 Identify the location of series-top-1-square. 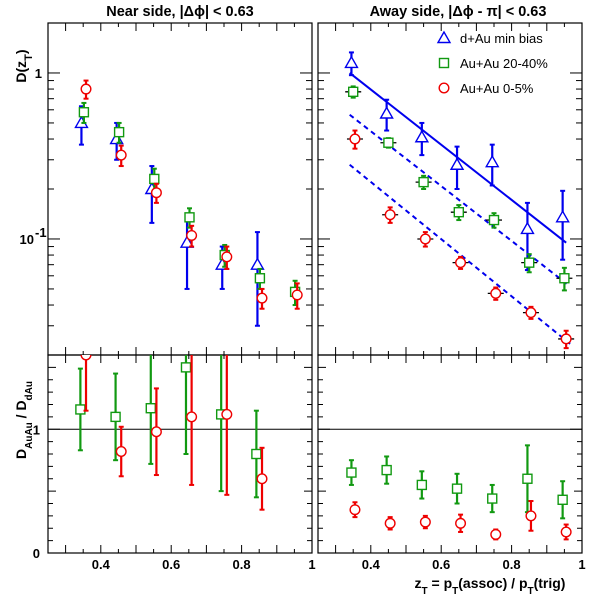
(459, 188).